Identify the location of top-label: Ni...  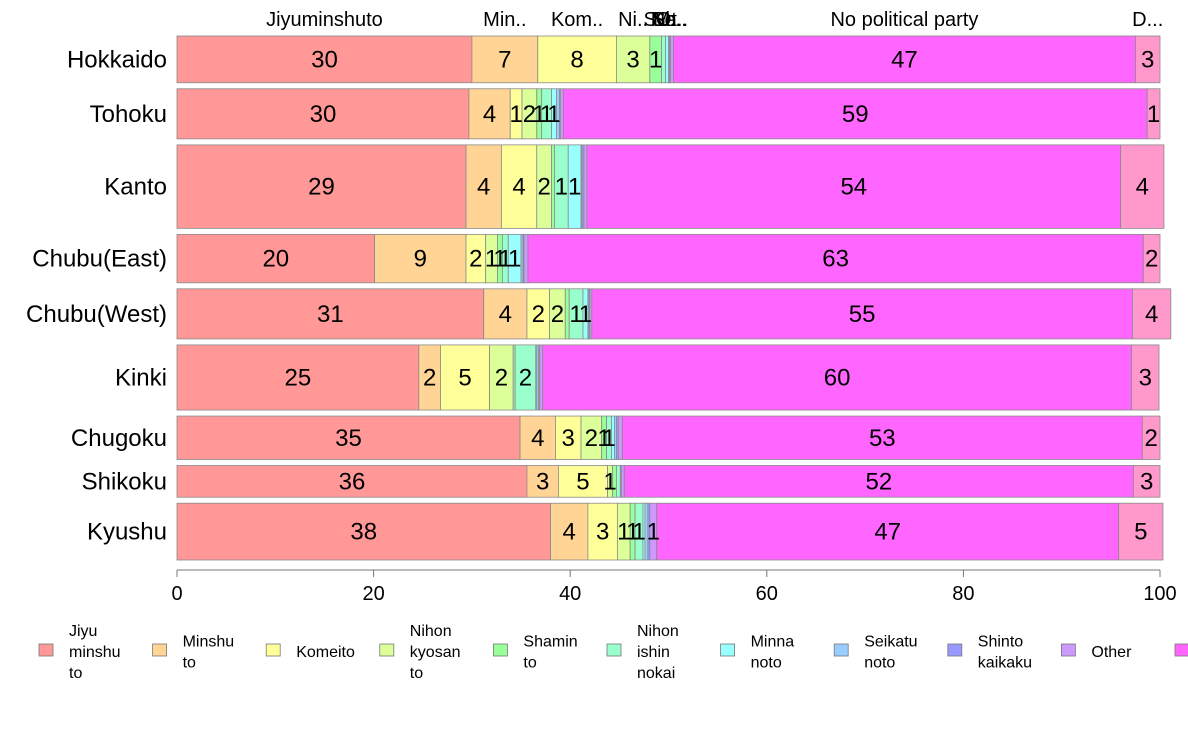
(633, 20).